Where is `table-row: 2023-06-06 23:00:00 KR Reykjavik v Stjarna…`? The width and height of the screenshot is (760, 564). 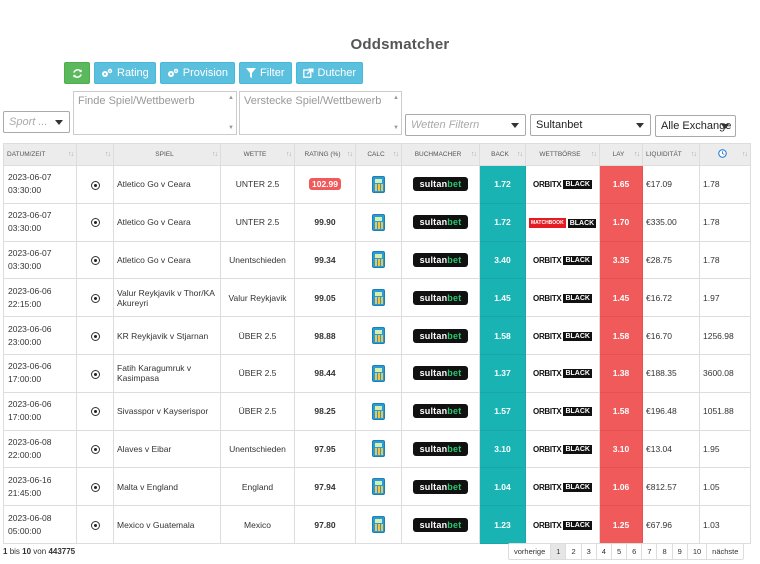
table-row: 2023-06-06 23:00:00 KR Reykjavik v Stjarna… is located at coordinates (377, 335).